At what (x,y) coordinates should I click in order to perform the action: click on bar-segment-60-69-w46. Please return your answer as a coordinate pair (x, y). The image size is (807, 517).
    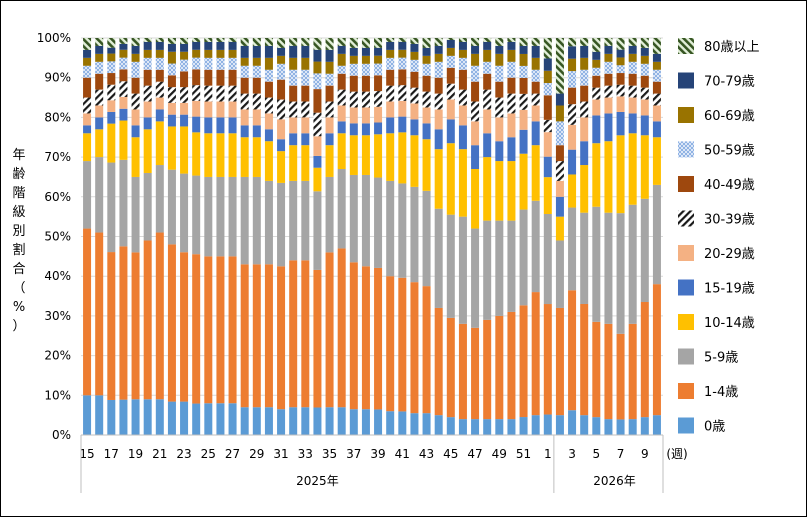
    Looking at the image, I should click on (462, 53).